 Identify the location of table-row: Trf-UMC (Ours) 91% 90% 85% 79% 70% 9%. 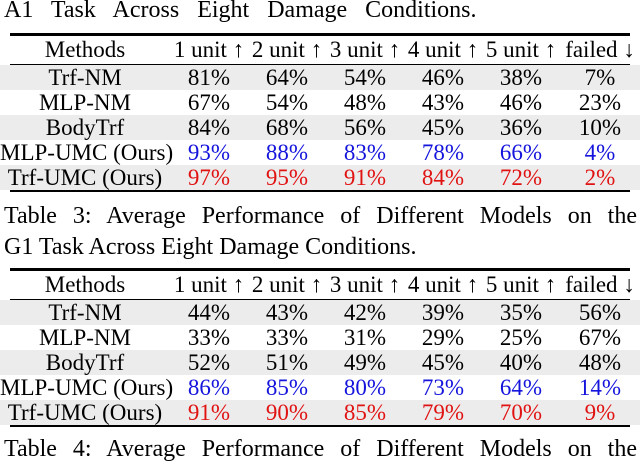
(320, 412).